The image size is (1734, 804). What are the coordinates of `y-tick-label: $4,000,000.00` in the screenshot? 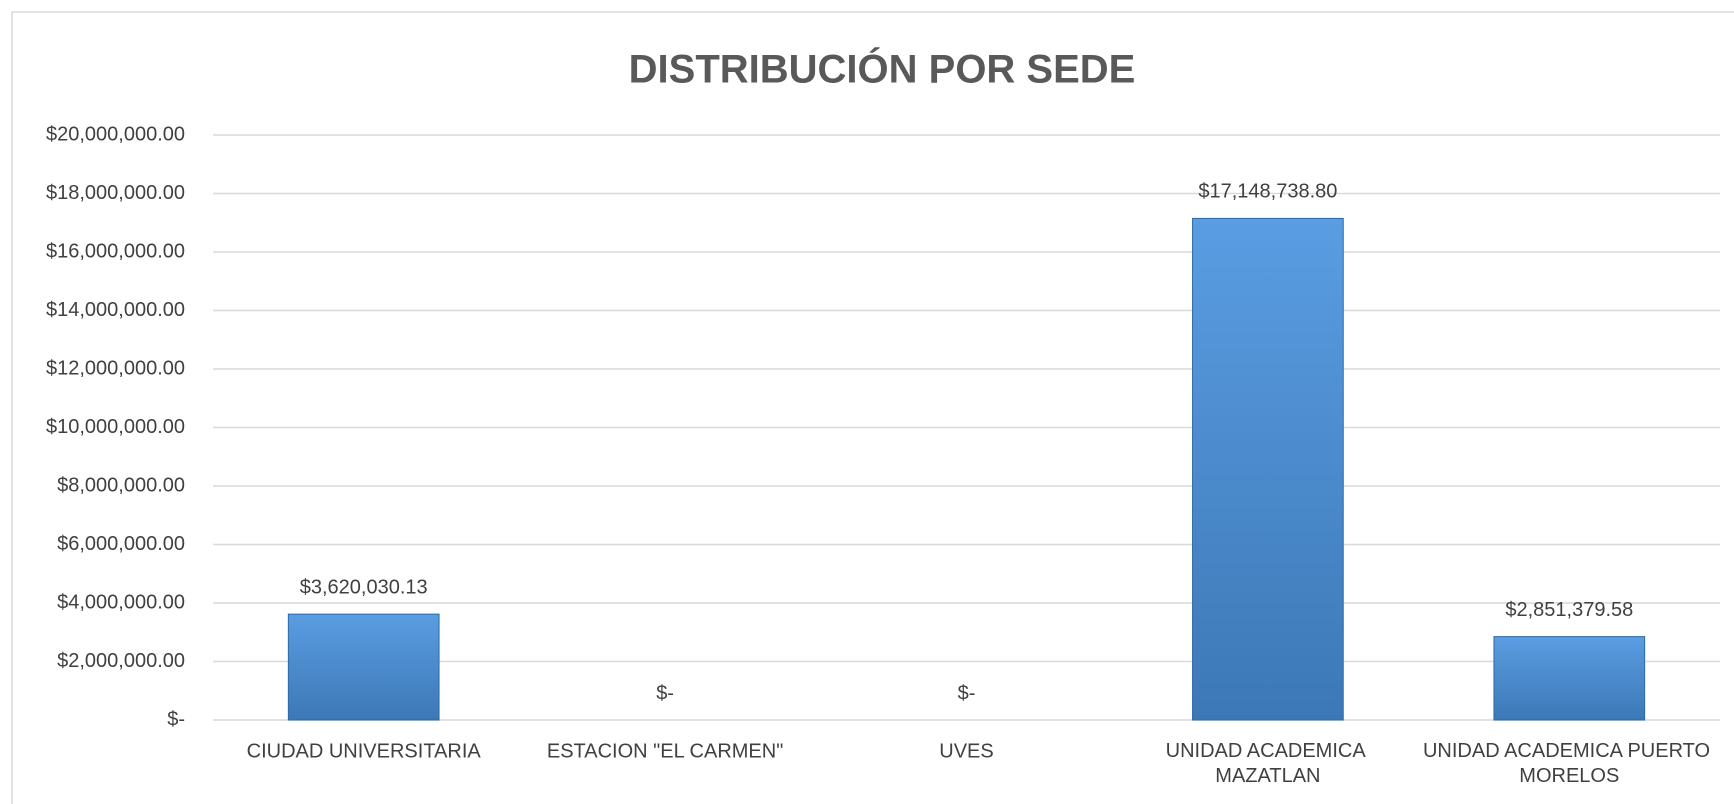 It's located at (121, 602).